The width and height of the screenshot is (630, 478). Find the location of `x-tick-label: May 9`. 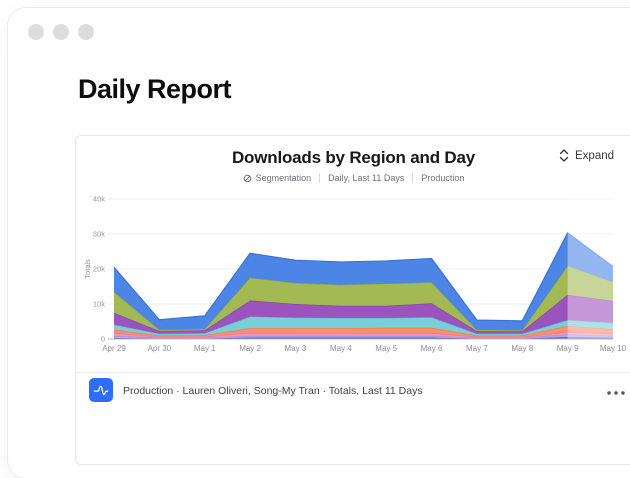

x-tick-label: May 9 is located at coordinates (568, 348).